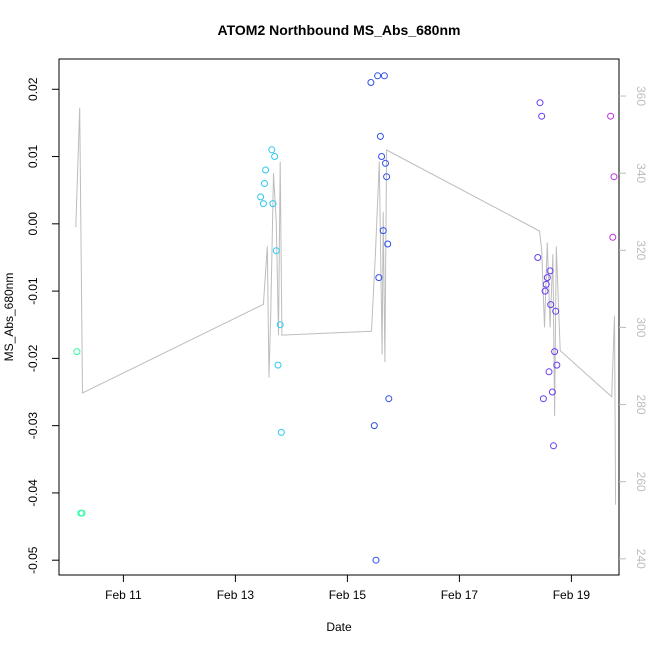  What do you see at coordinates (33, 358) in the screenshot?
I see `y-tick-label: -0.02` at bounding box center [33, 358].